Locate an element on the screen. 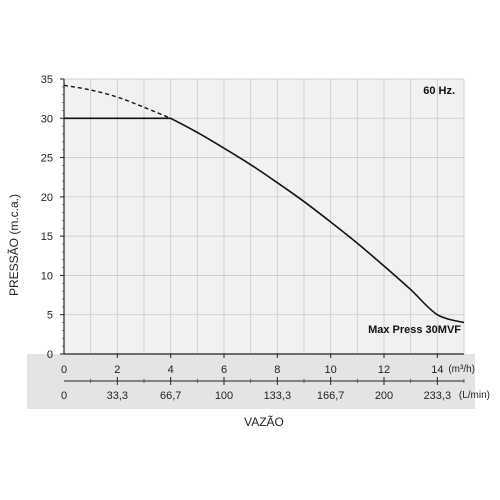  x-unit-lmin: (L/min) is located at coordinates (474, 395).